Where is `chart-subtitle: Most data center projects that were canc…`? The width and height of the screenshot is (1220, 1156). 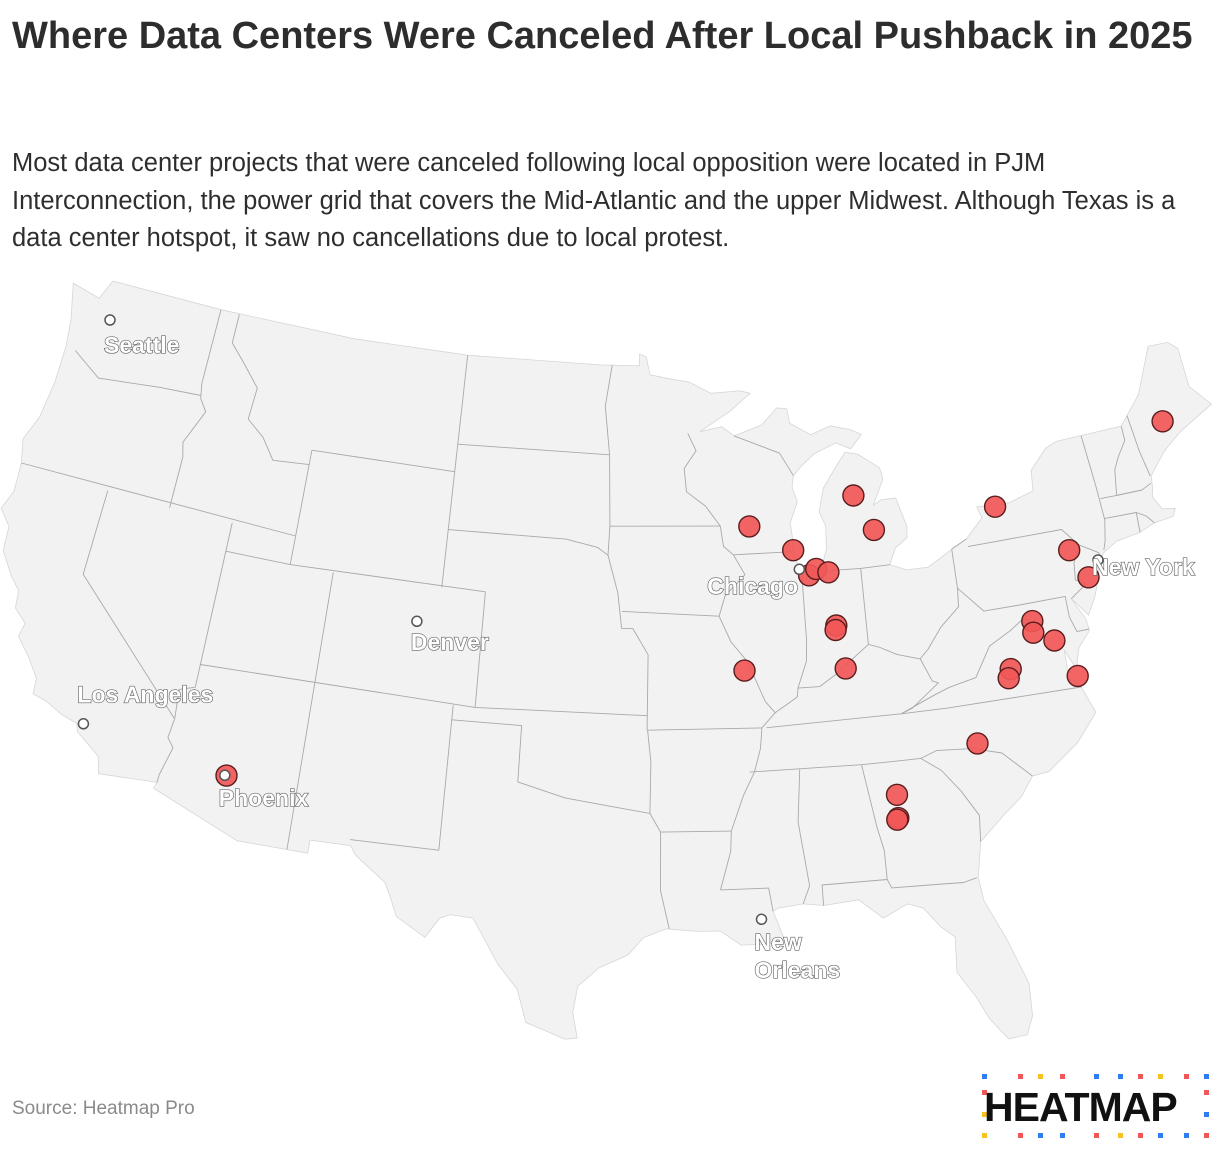
chart-subtitle: Most data center projects that were canc… is located at coordinates (594, 200).